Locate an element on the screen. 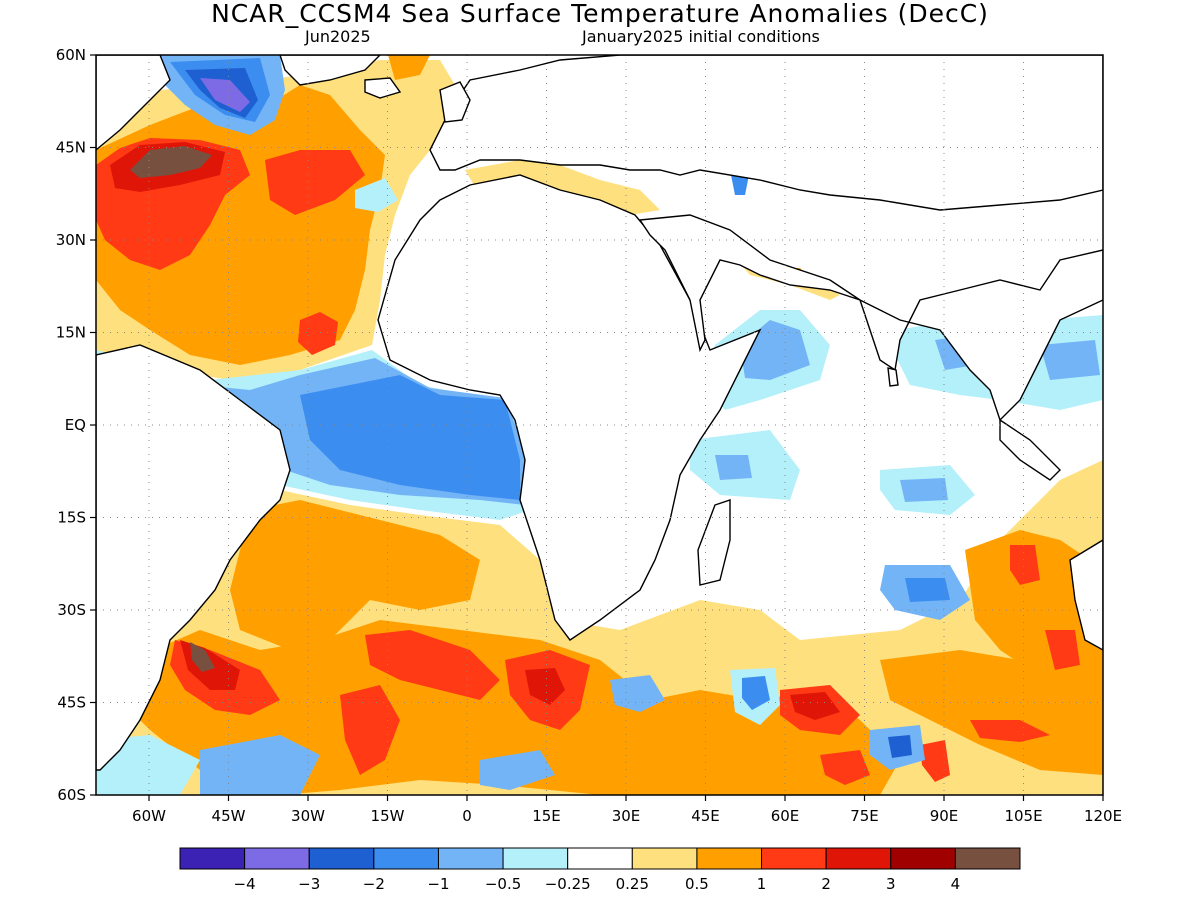  lat-tick-label: 45N is located at coordinates (71, 148).